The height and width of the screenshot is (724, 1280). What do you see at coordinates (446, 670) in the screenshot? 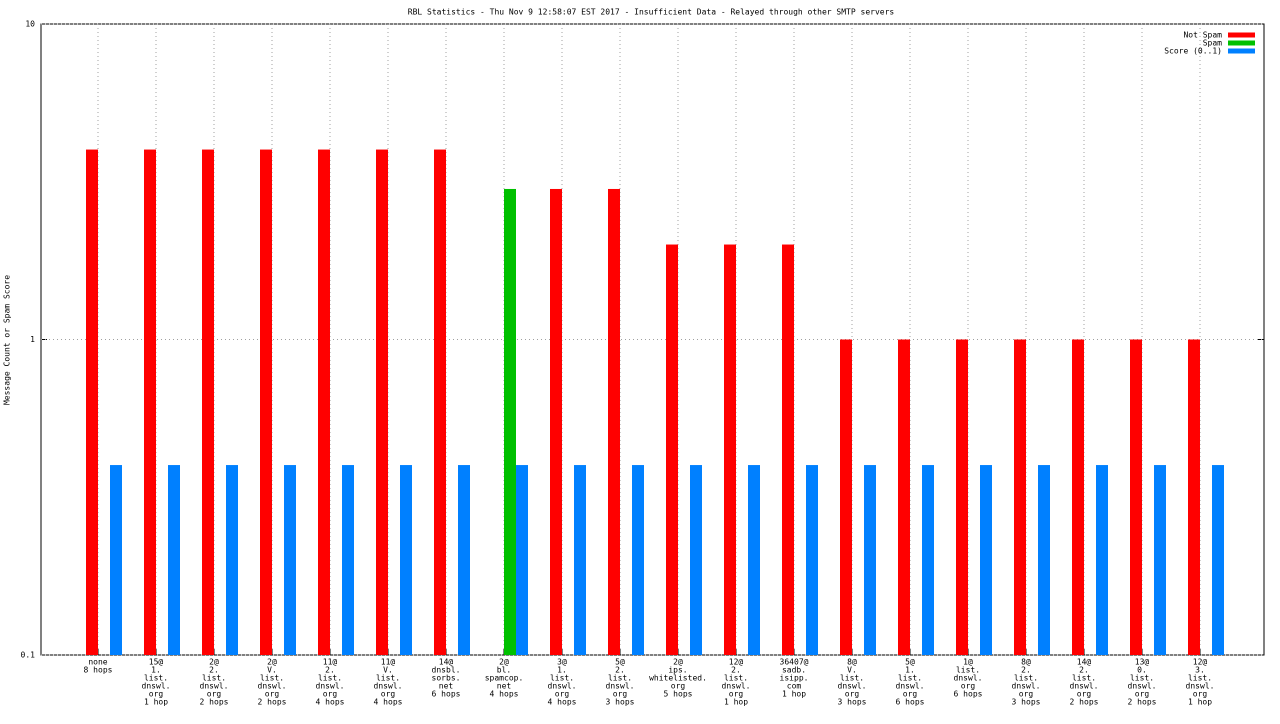
I see `x-tick-label: dnsbl.` at bounding box center [446, 670].